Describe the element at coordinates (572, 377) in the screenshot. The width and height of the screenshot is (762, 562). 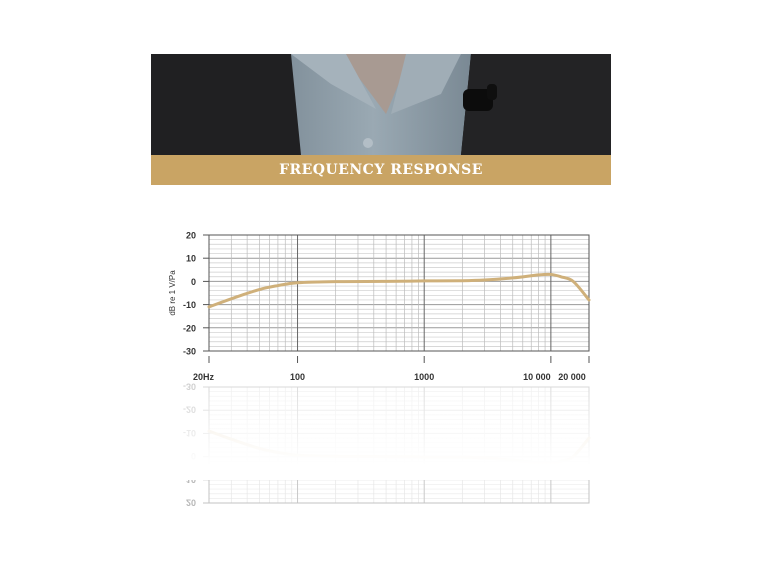
I see `x-tick-label: 20 000` at that location.